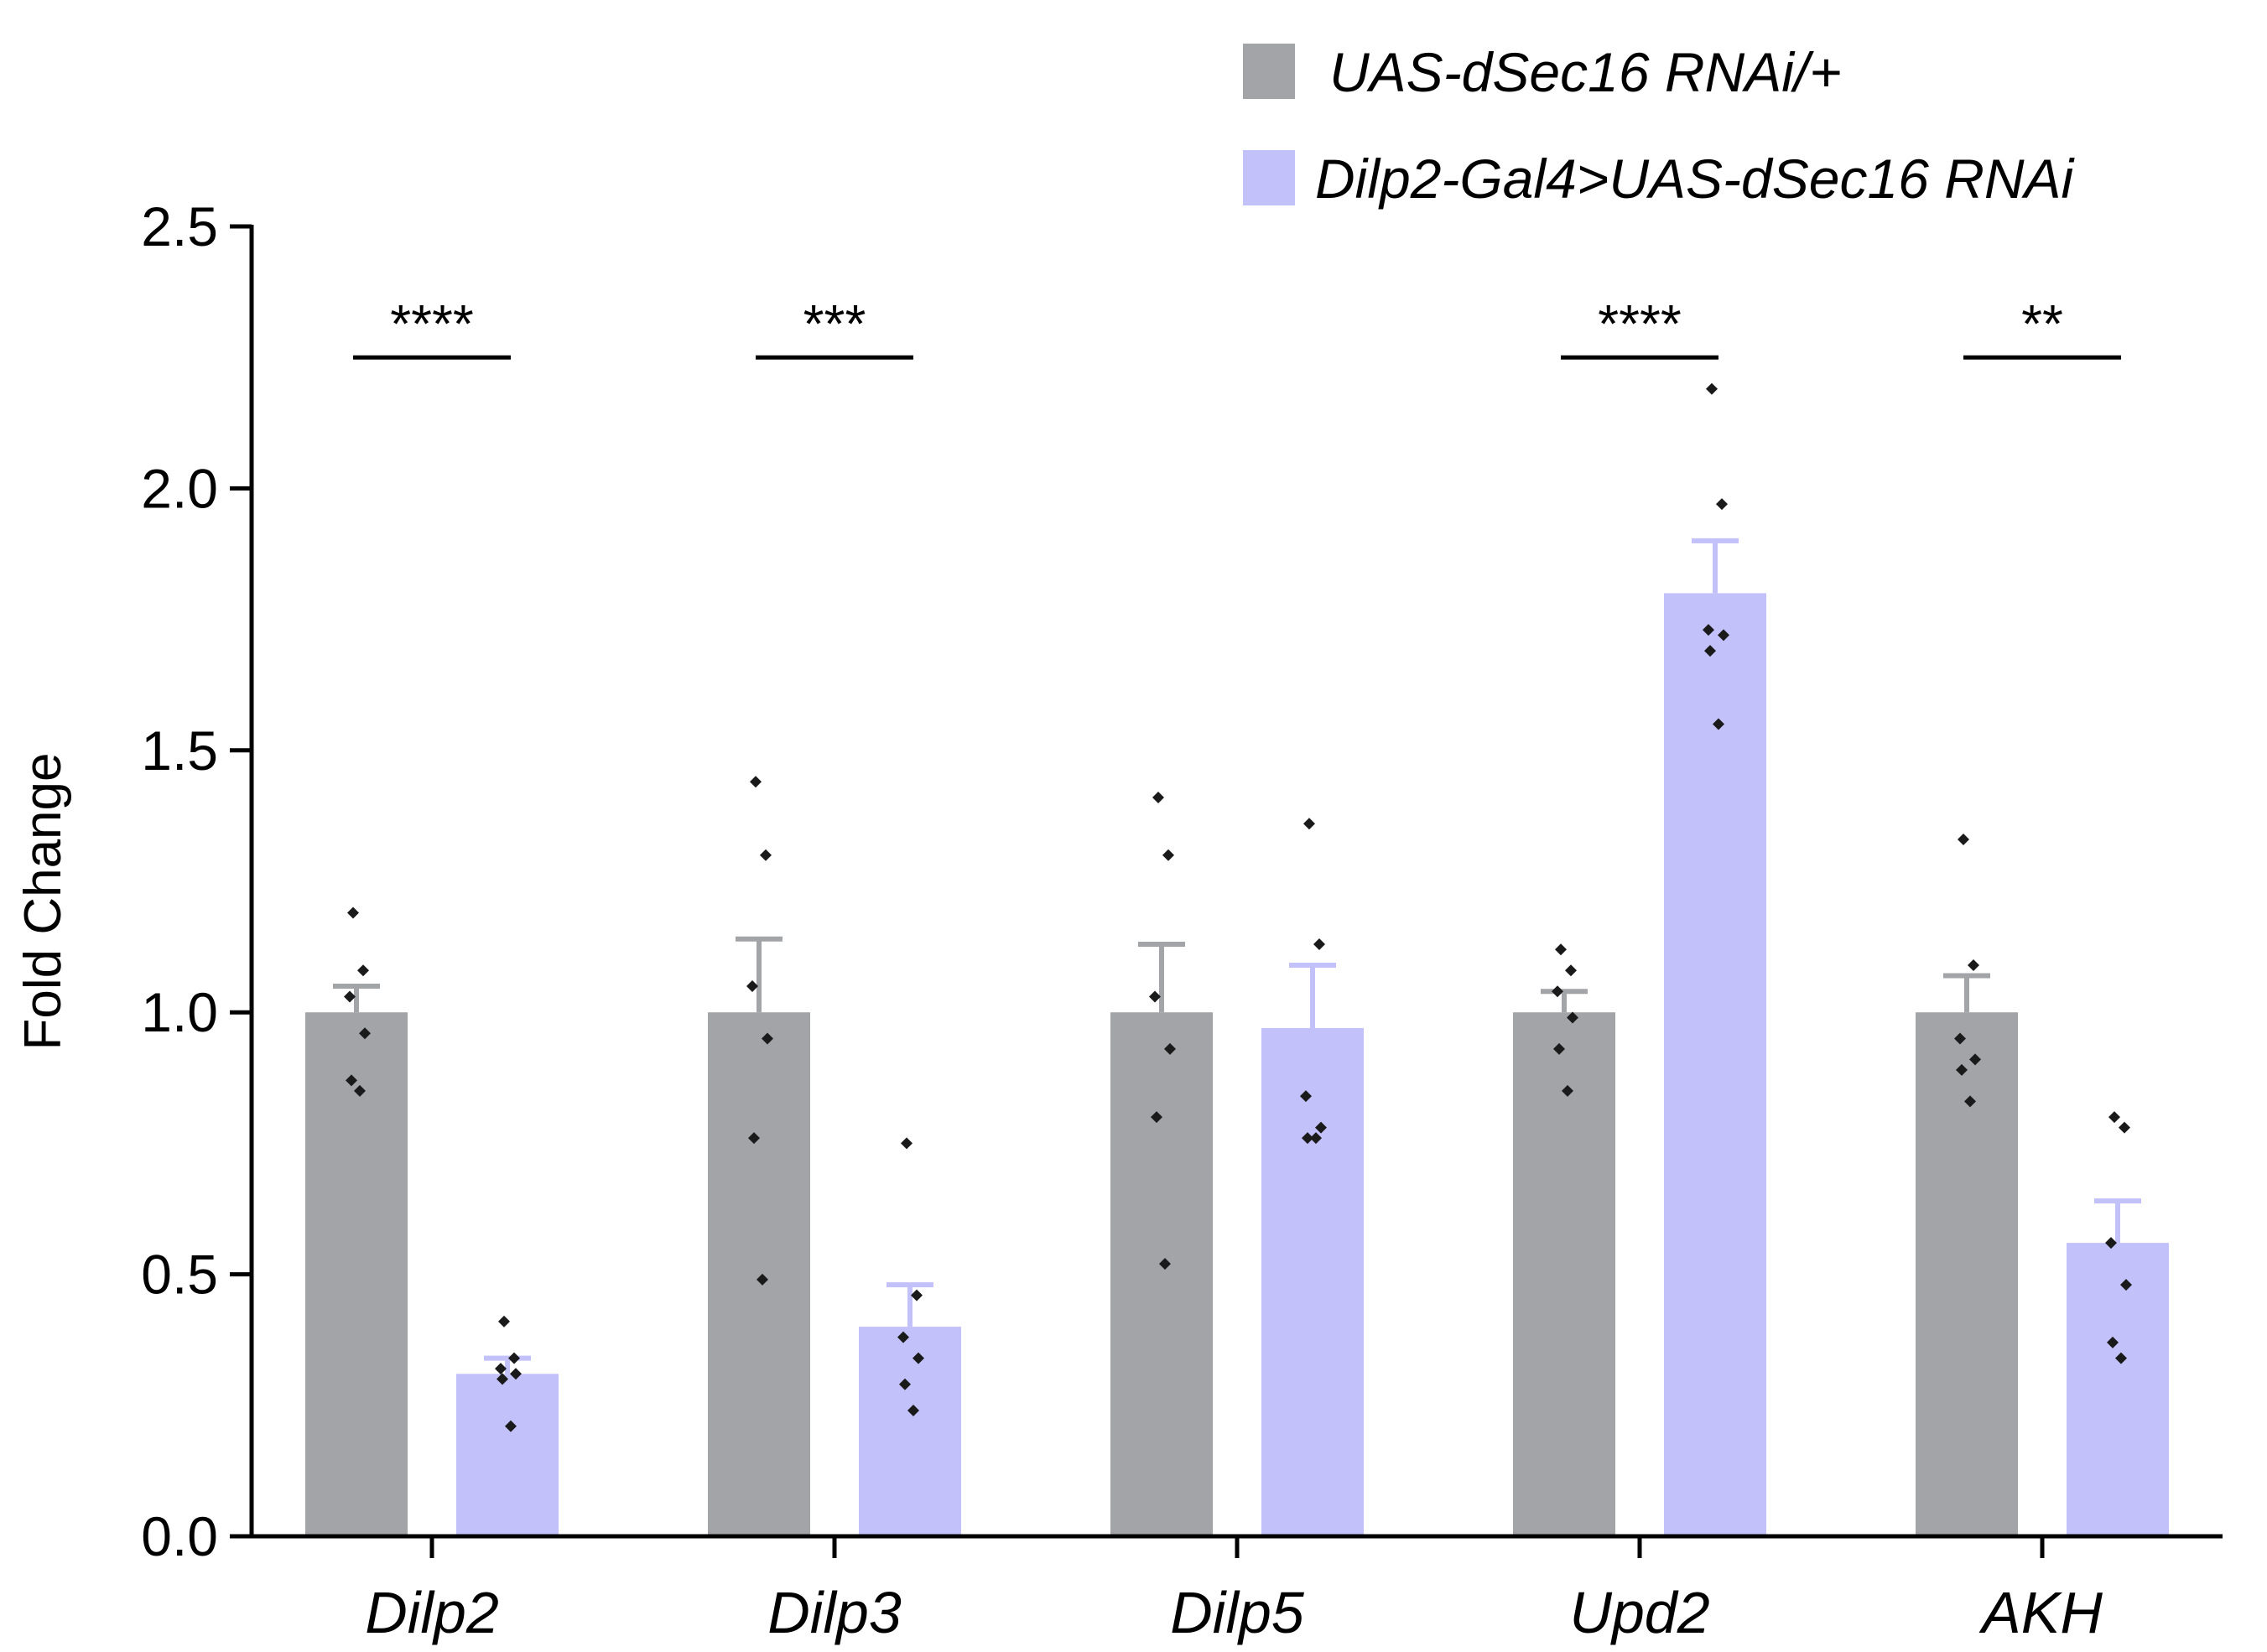 Image resolution: width=2267 pixels, height=1652 pixels. Describe the element at coordinates (43, 901) in the screenshot. I see `y-axis-title: Fold Change` at that location.